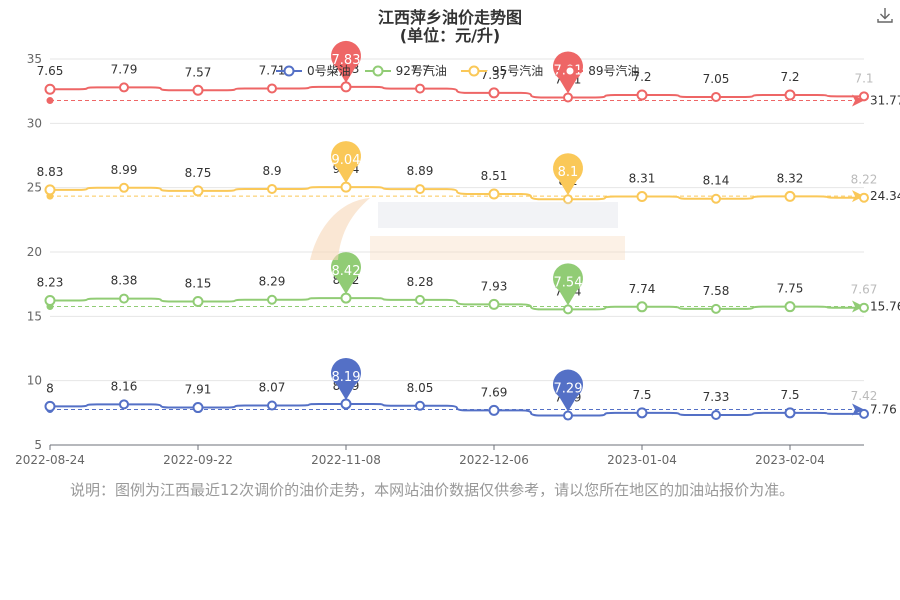 Image resolution: width=900 pixels, height=600 pixels. Describe the element at coordinates (716, 181) in the screenshot. I see `data-label: 8.14` at that location.